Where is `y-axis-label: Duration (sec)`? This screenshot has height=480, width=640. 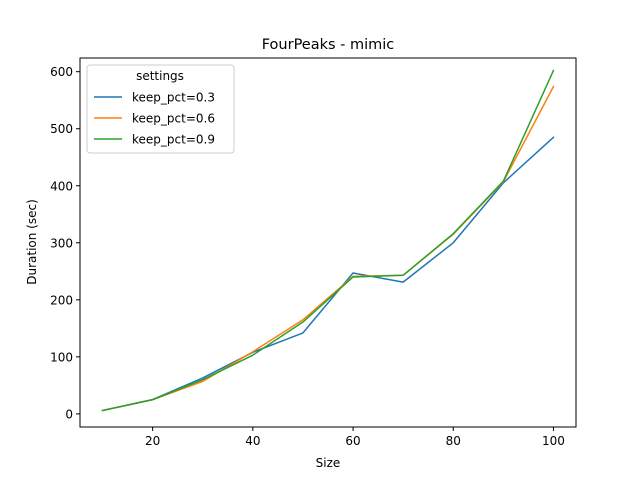 y-axis-label: Duration (sec) is located at coordinates (32, 242).